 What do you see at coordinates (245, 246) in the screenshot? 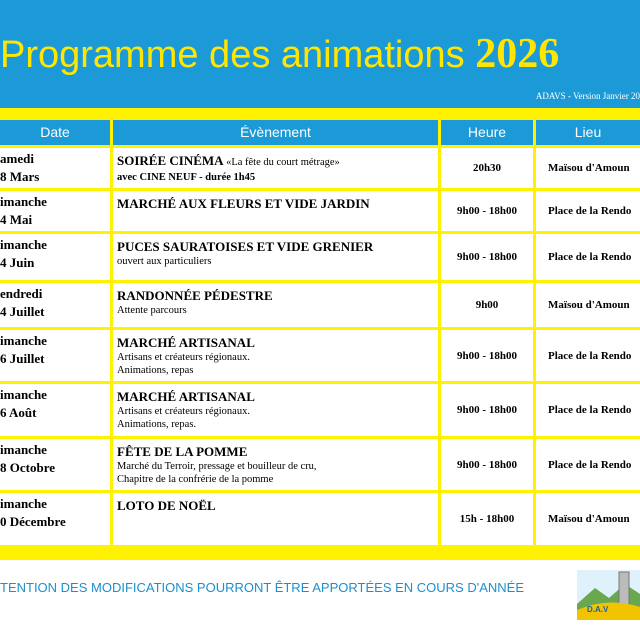
I see `event-title: PUCES SAURATOISES ET VIDE GRENIER` at bounding box center [245, 246].